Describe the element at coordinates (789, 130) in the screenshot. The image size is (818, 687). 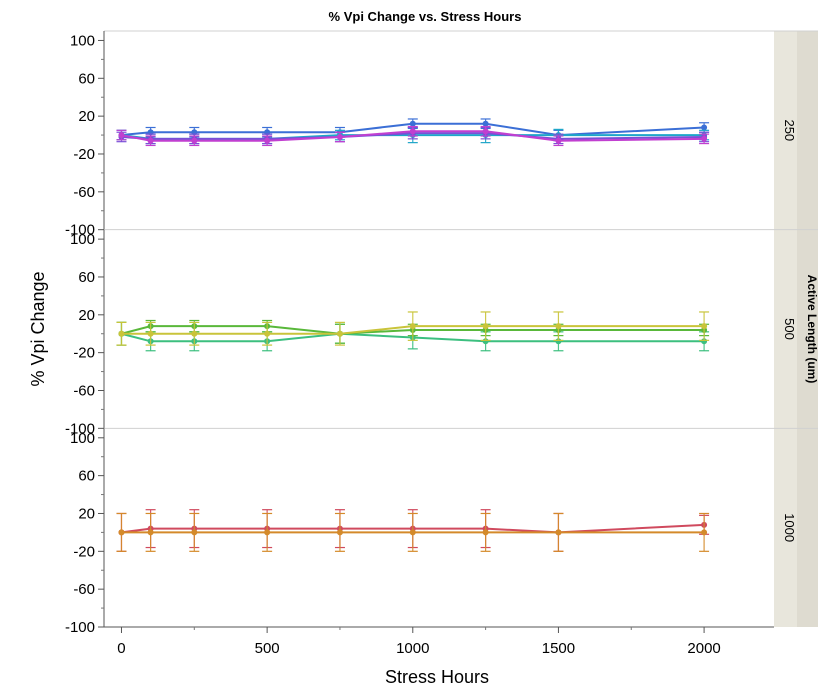
I see `facet-label: 250` at that location.